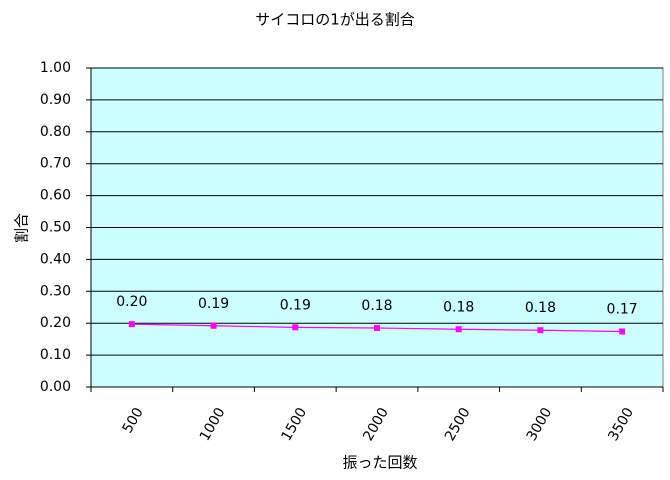  What do you see at coordinates (55, 355) in the screenshot?
I see `y-tick-label: 0.10` at bounding box center [55, 355].